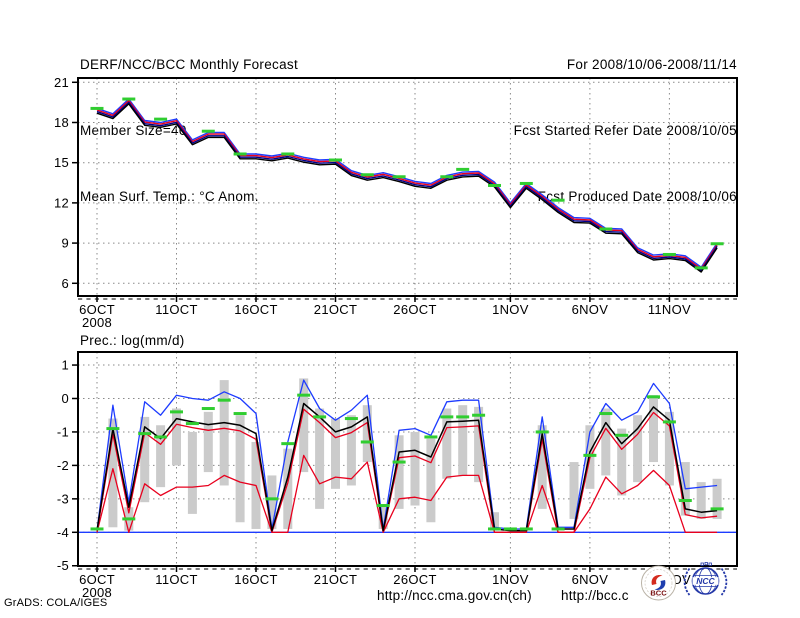  Describe the element at coordinates (63, 465) in the screenshot. I see `y-tick-label: -2` at that location.